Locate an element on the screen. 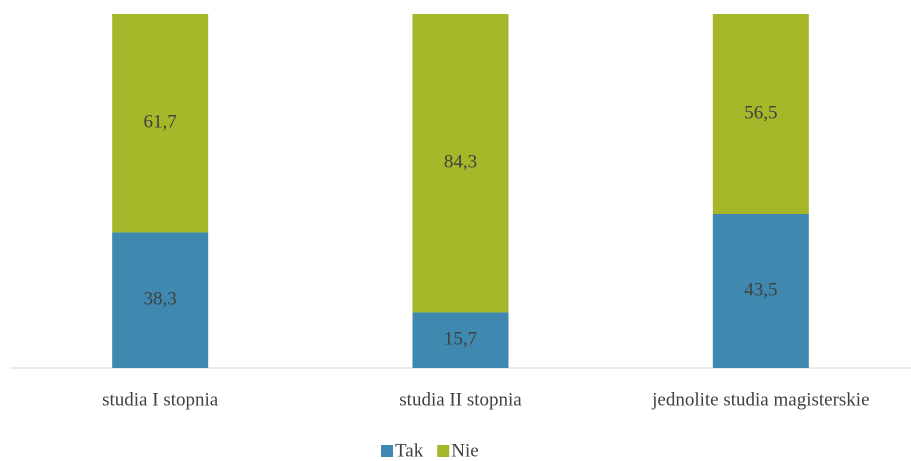 This screenshot has width=911, height=461. value-label: 56,5 is located at coordinates (760, 112).